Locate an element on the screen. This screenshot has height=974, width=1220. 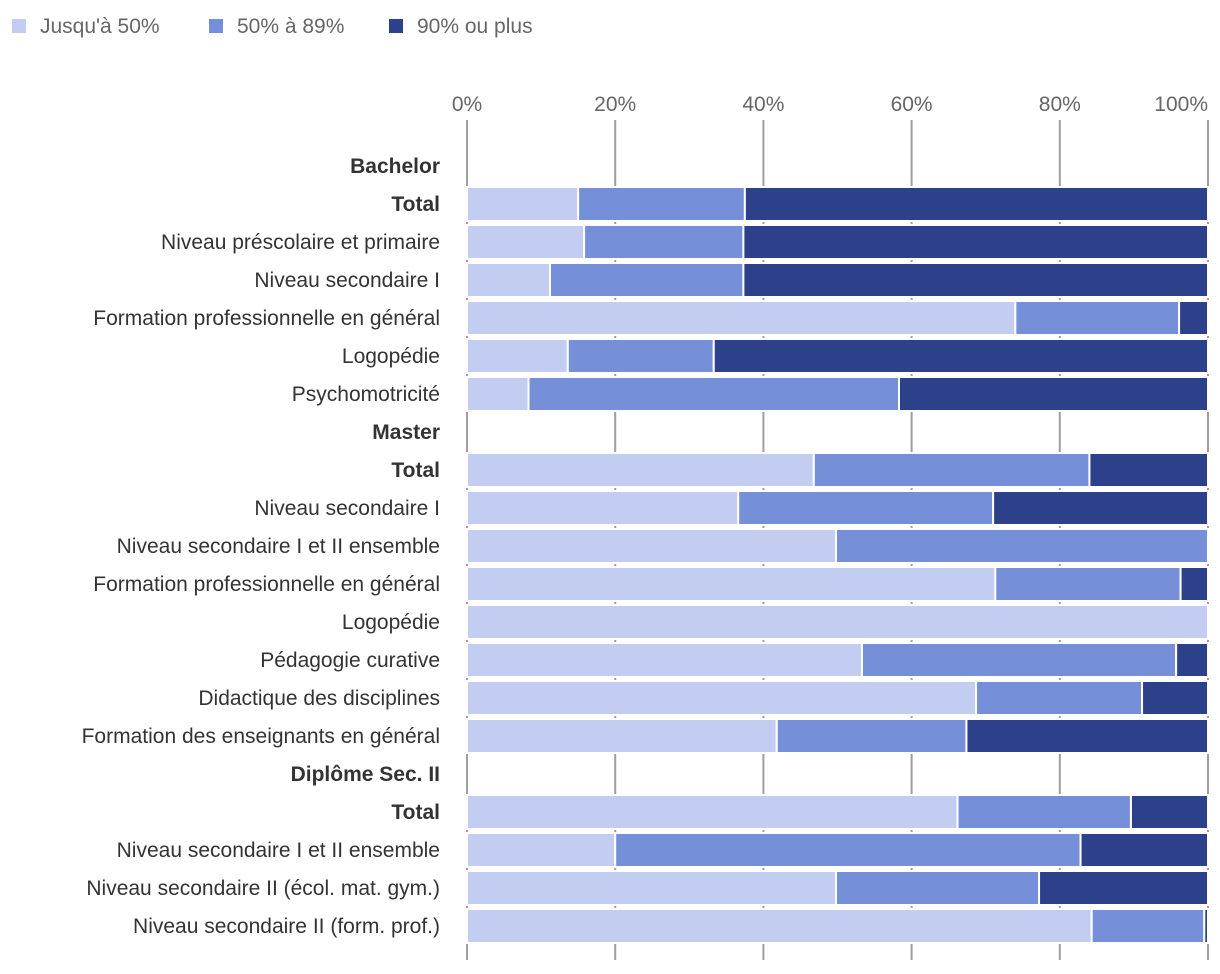
x-tick-label: 60% is located at coordinates (912, 104).